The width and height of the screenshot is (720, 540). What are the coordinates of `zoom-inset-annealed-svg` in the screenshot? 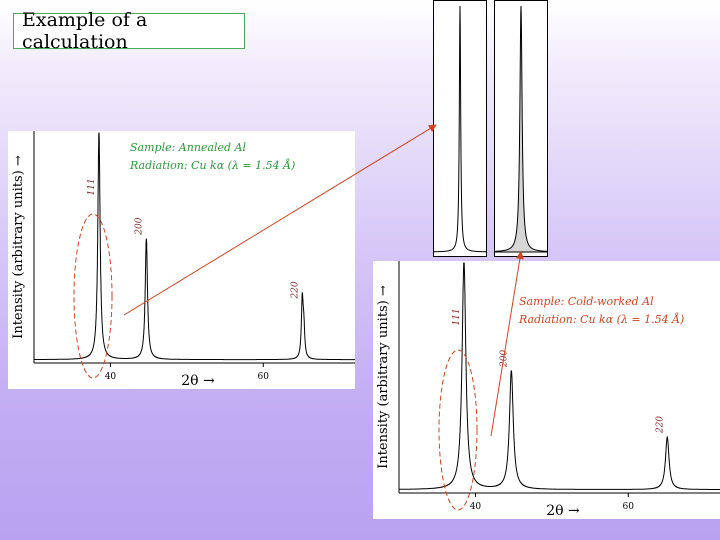 It's located at (460, 128).